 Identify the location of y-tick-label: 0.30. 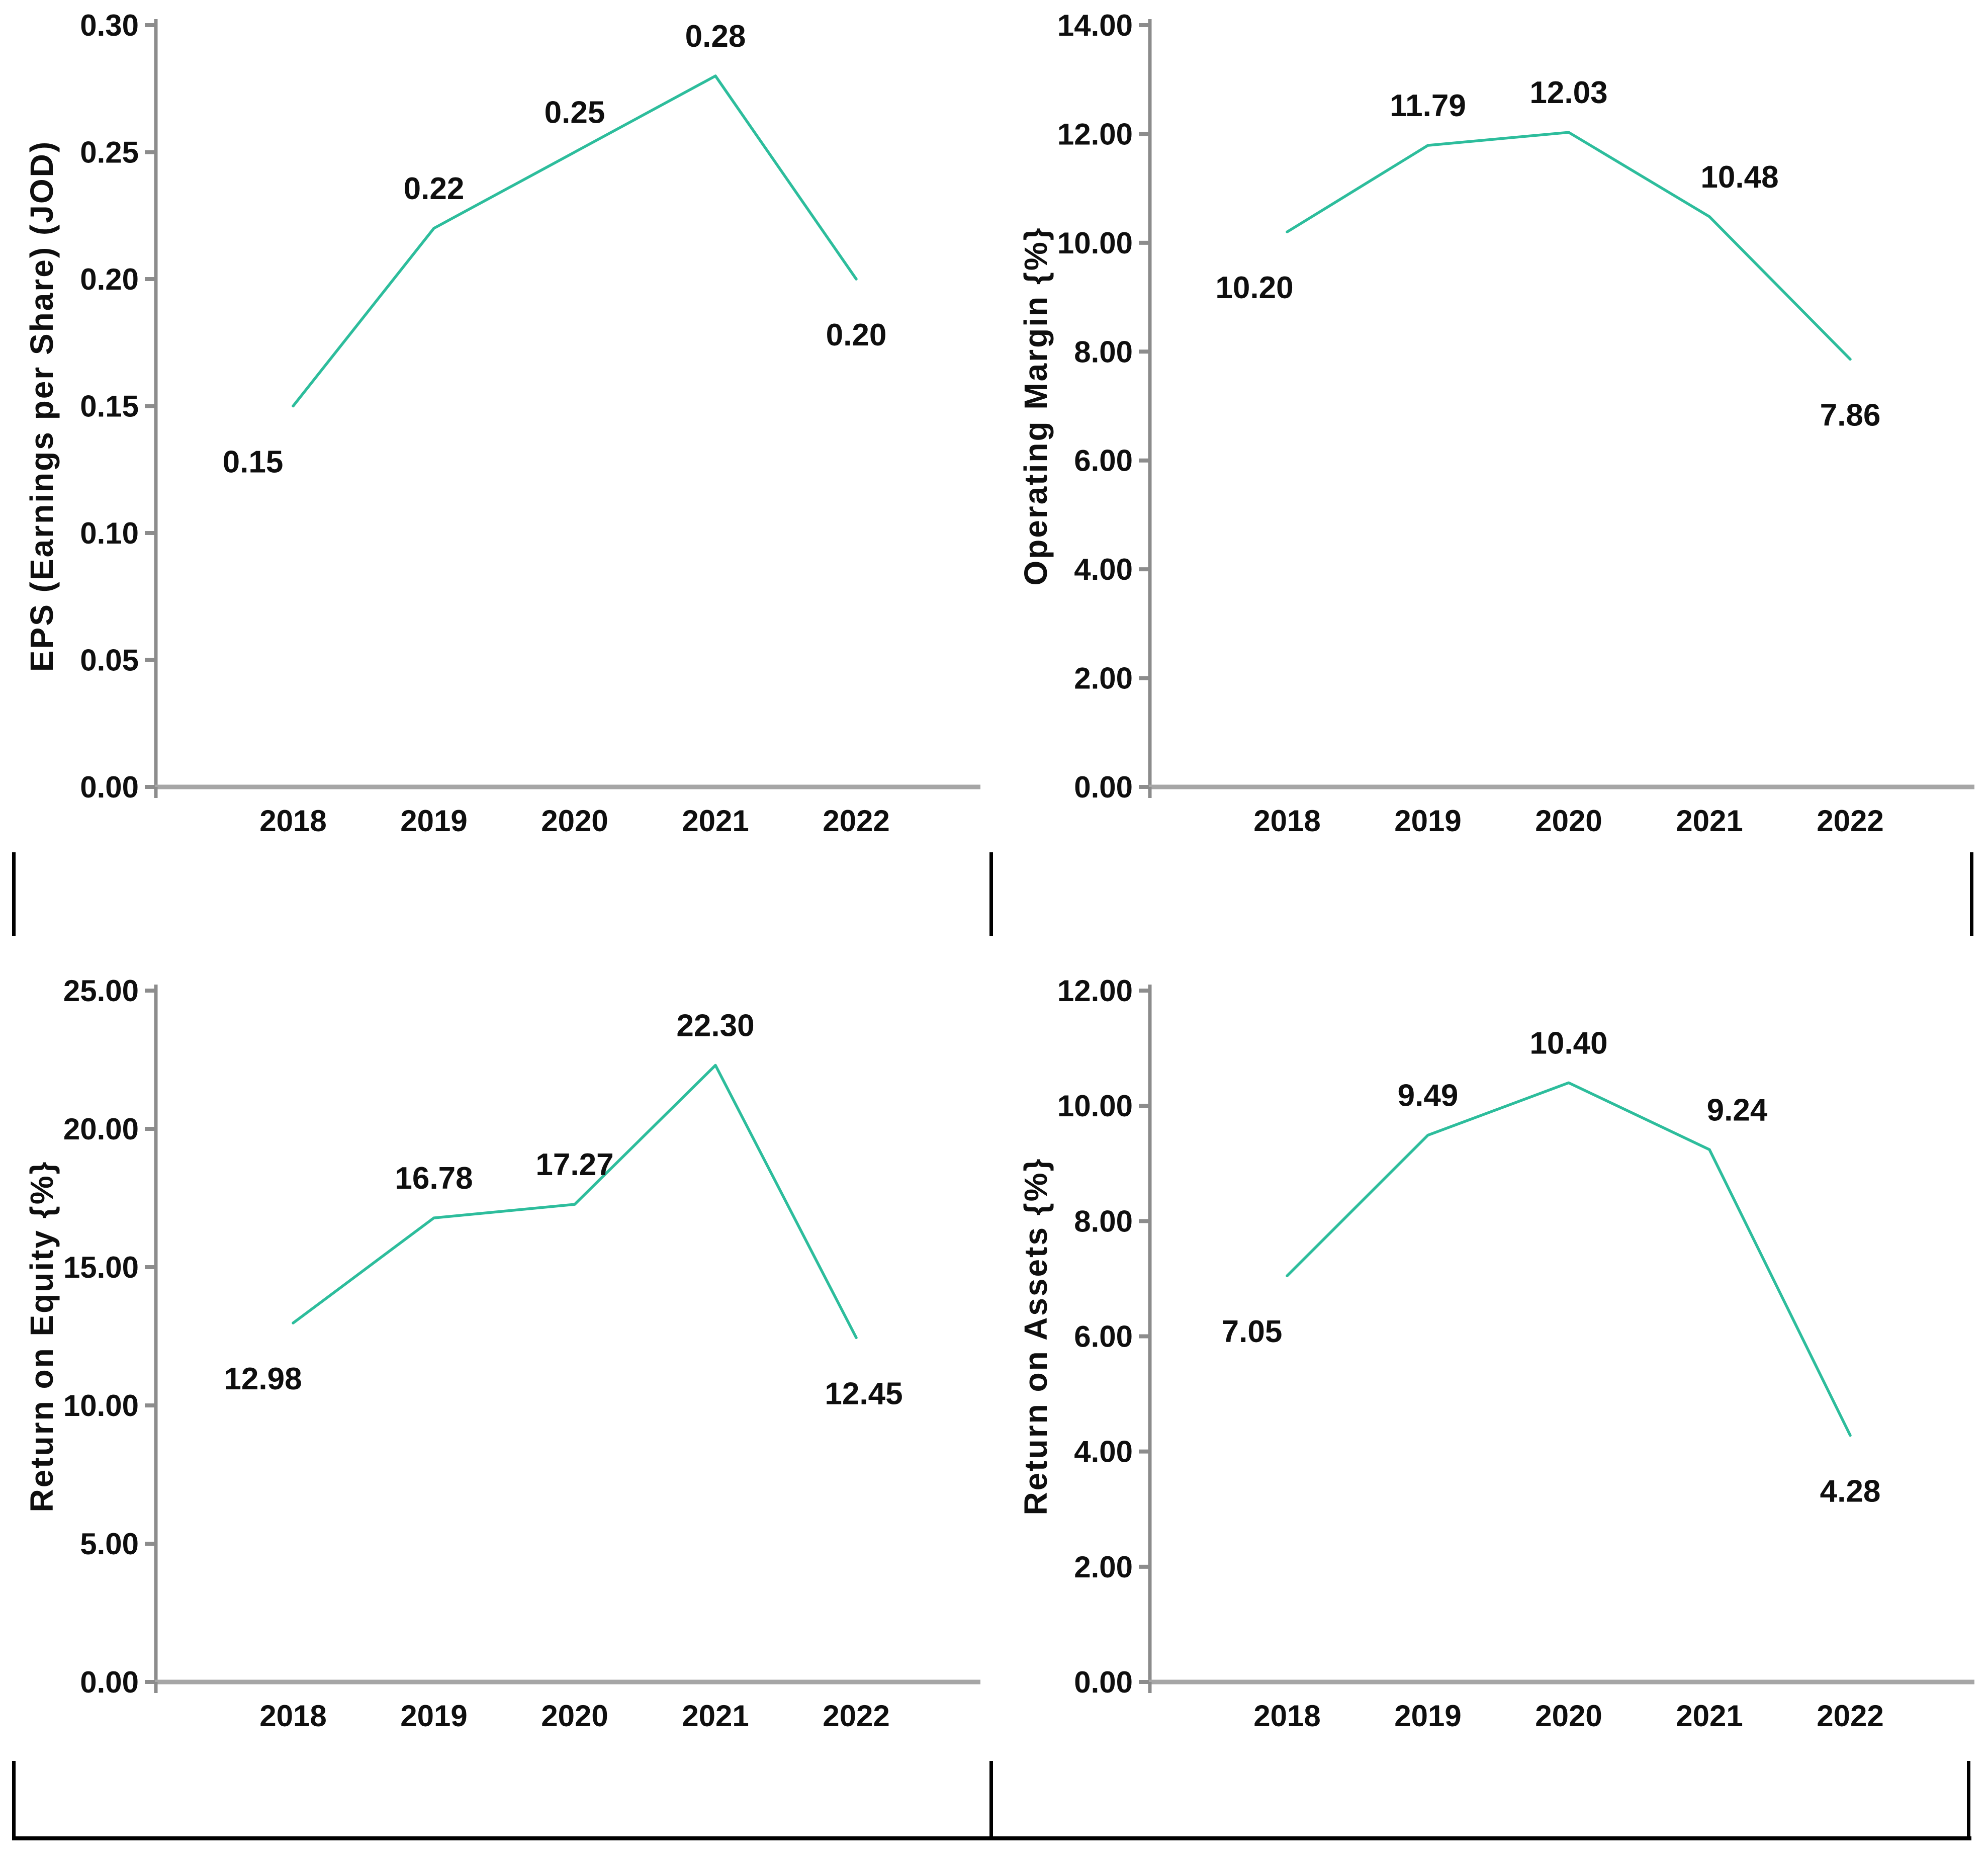
(109, 25).